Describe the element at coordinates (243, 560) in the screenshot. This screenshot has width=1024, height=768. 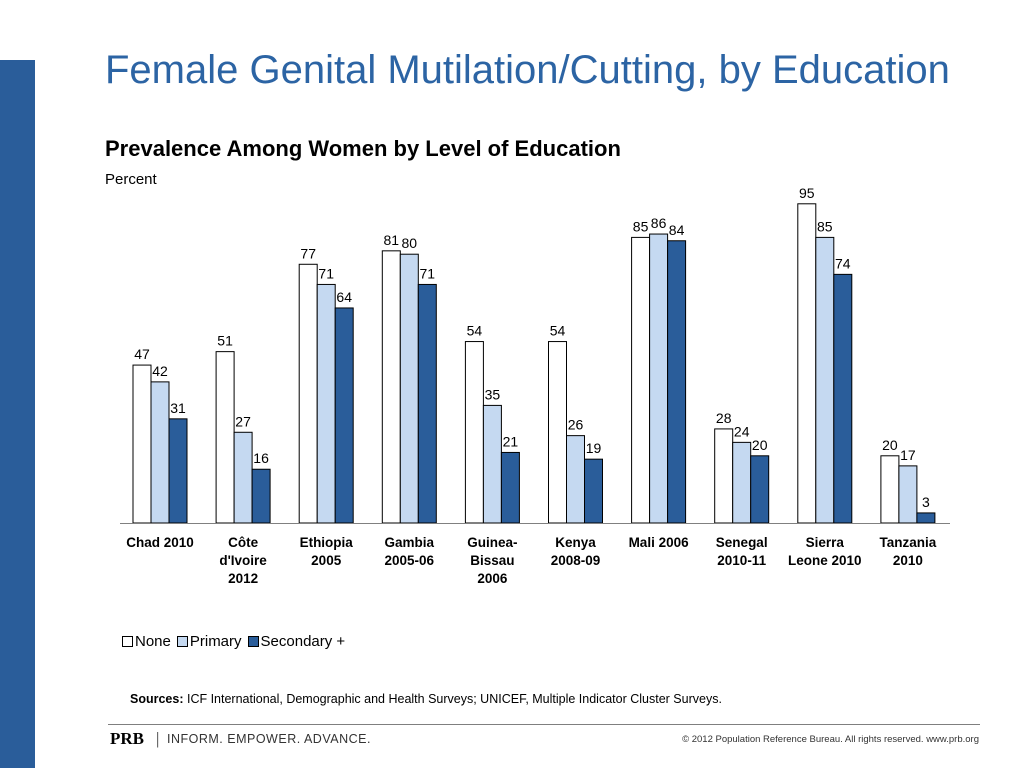
I see `category-label: d'Ivoire` at that location.